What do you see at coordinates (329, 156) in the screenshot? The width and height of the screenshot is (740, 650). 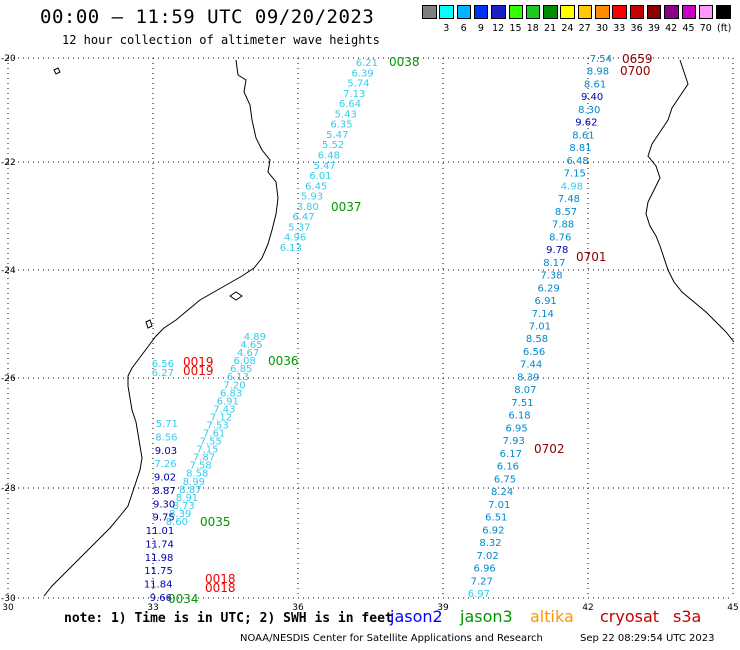 I see `swh-value-north-track: 6.48` at bounding box center [329, 156].